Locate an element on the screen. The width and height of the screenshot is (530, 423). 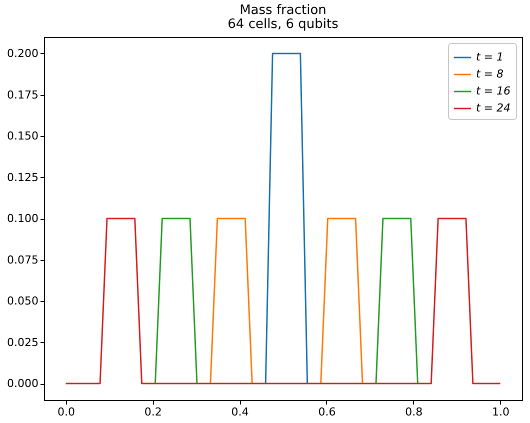
x-tick-label: 0.6 is located at coordinates (327, 412).